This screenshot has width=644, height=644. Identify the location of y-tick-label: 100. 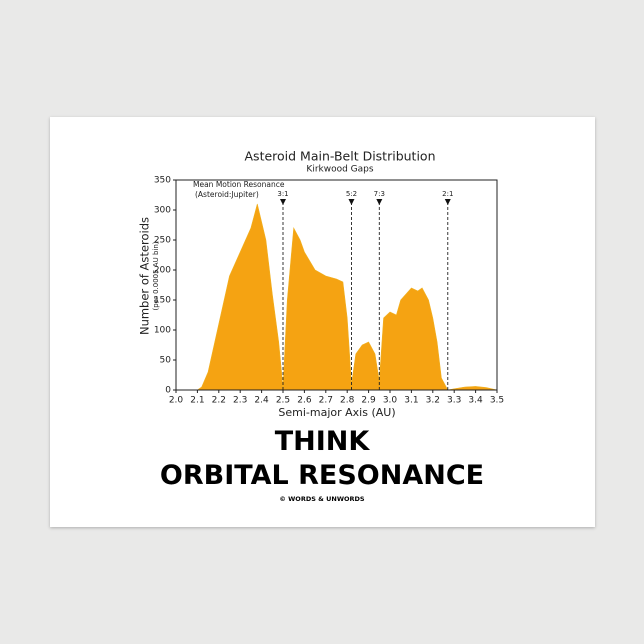
(162, 331).